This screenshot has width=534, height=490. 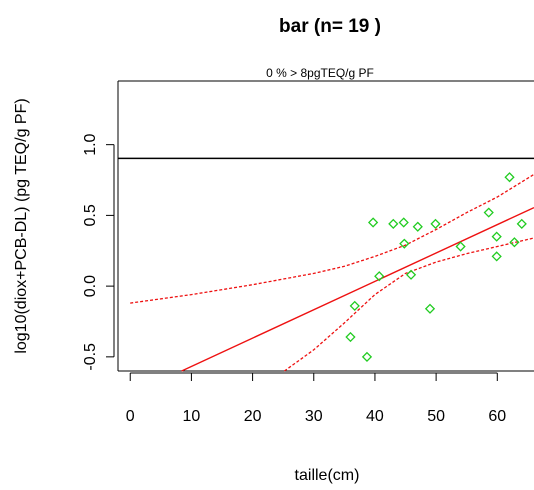 I want to click on x-tick-label-30: 30, so click(x=314, y=416).